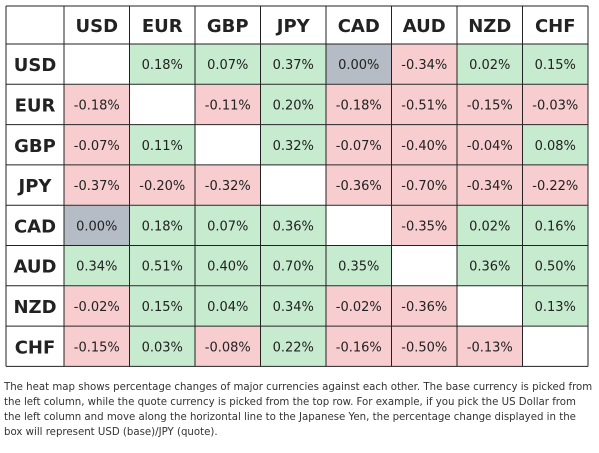  Describe the element at coordinates (489, 346) in the screenshot. I see `heatmap-cell-chf-nzd` at that location.